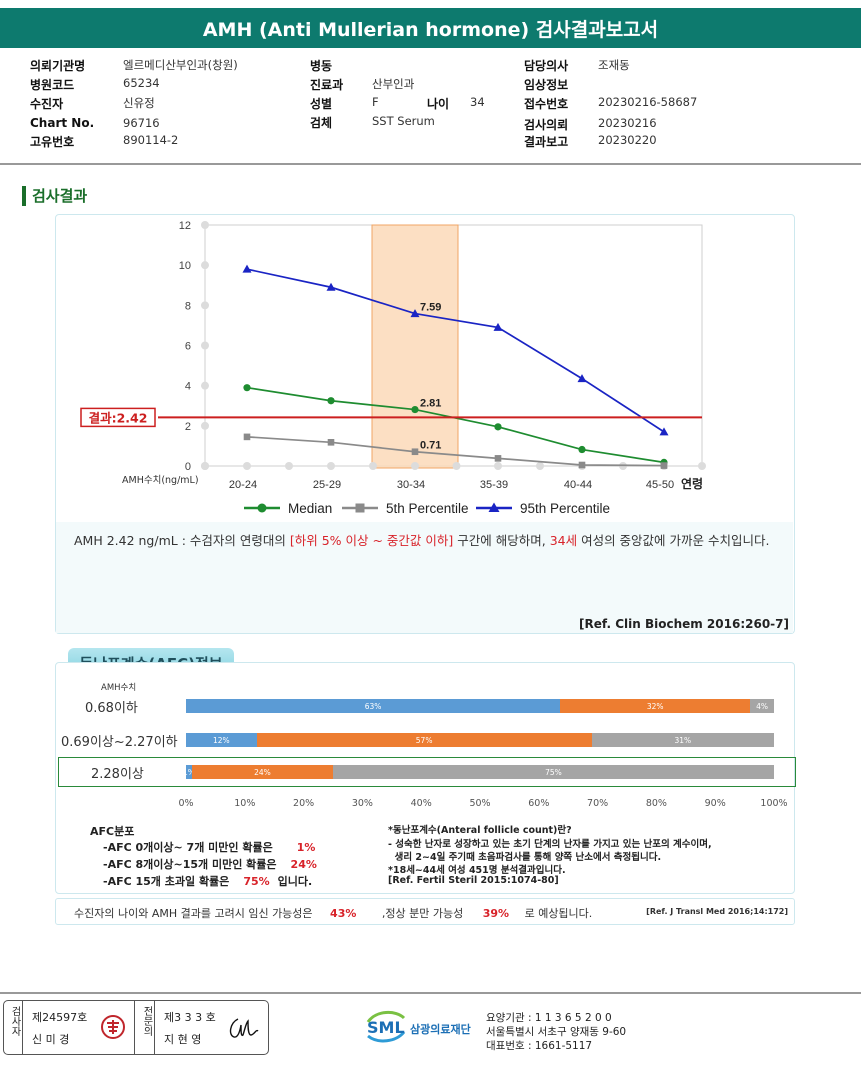  I want to click on afc-row-label: 0.69이상~2.27이하, so click(119, 742).